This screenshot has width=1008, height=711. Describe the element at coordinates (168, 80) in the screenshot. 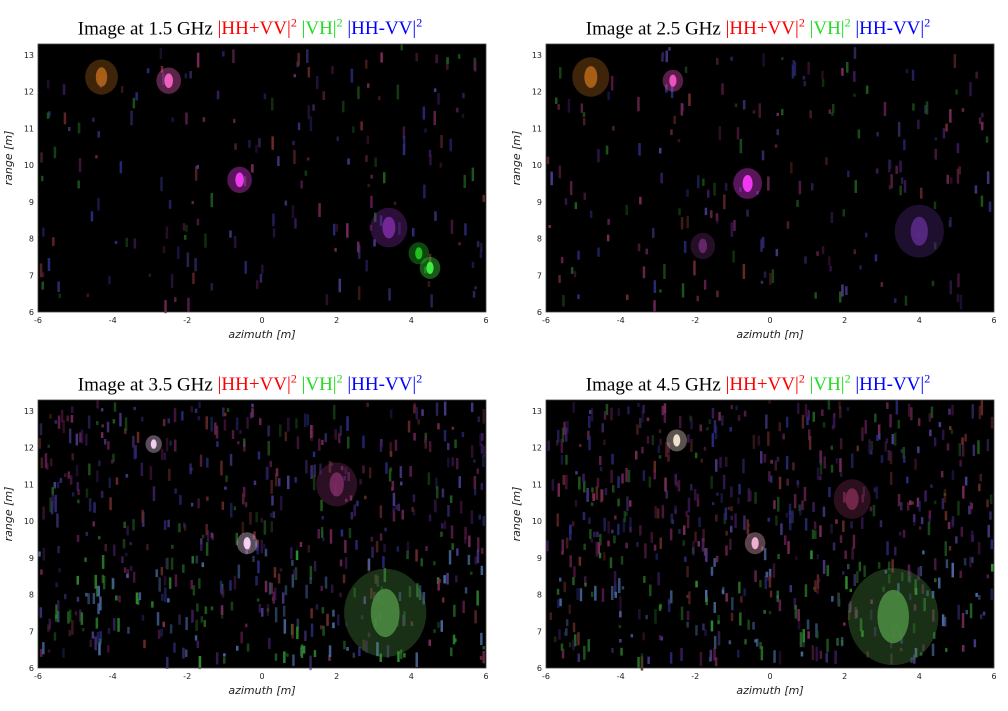

I see `target-core` at that location.